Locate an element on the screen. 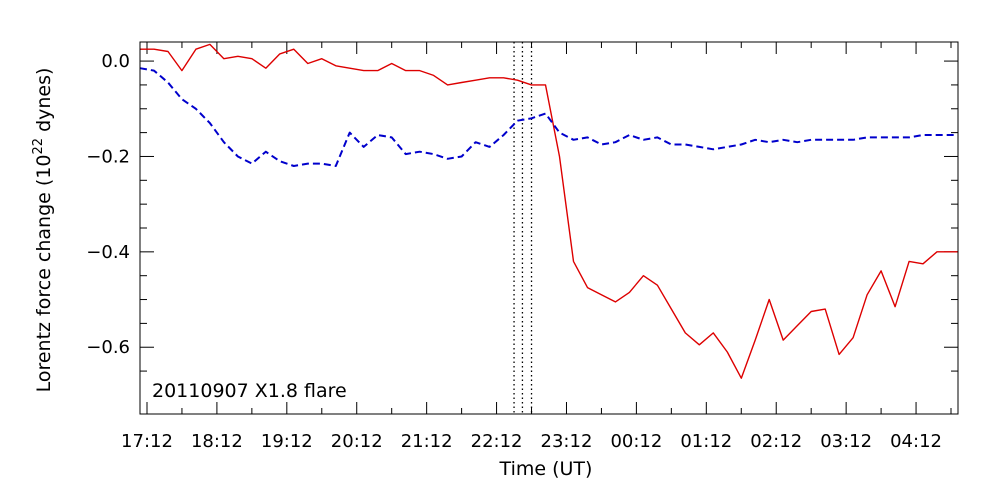 This screenshot has width=1000, height=500. flare-annotation: 20110907 X1.8 flare is located at coordinates (249, 391).